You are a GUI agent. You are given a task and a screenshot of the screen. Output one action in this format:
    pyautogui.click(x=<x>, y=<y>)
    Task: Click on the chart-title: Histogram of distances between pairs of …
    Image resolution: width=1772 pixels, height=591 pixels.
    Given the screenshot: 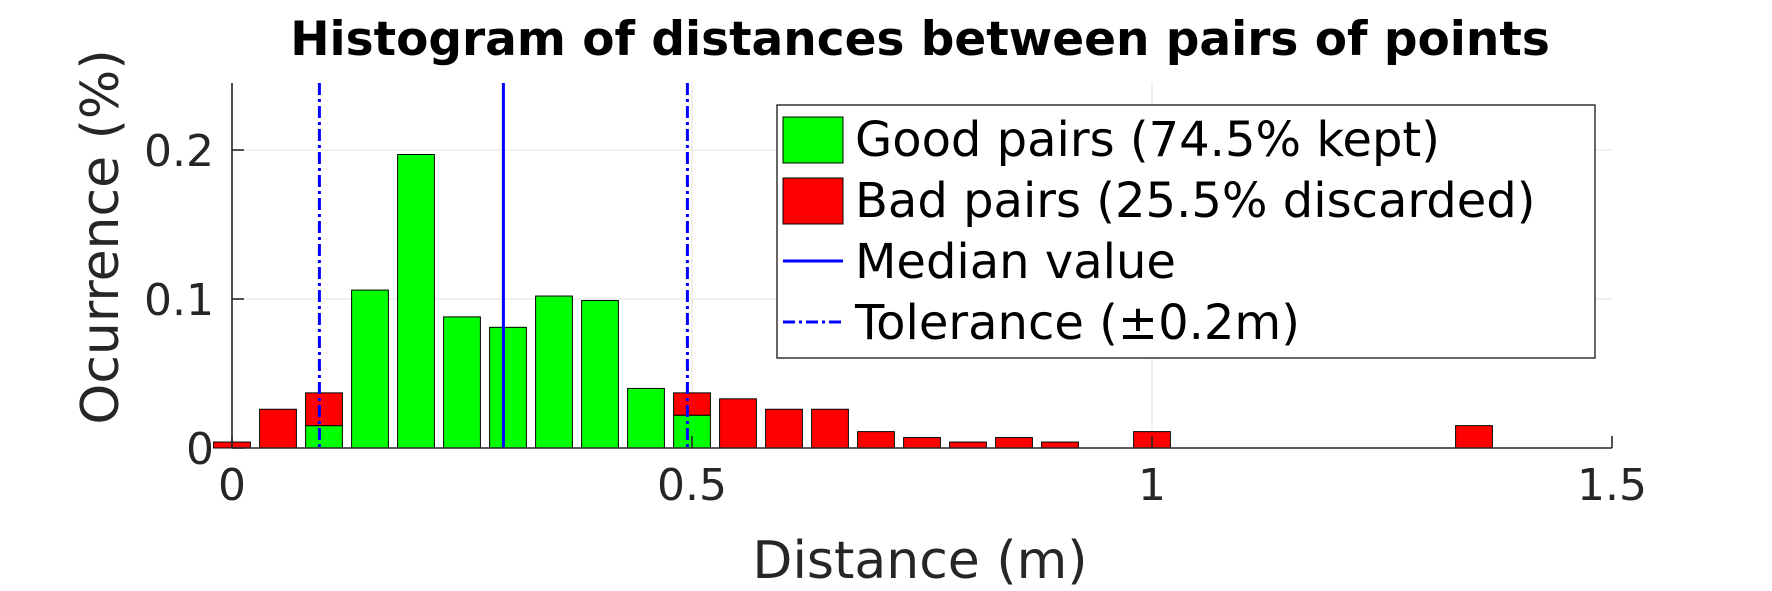 What is the action you would take?
    pyautogui.click(x=920, y=39)
    